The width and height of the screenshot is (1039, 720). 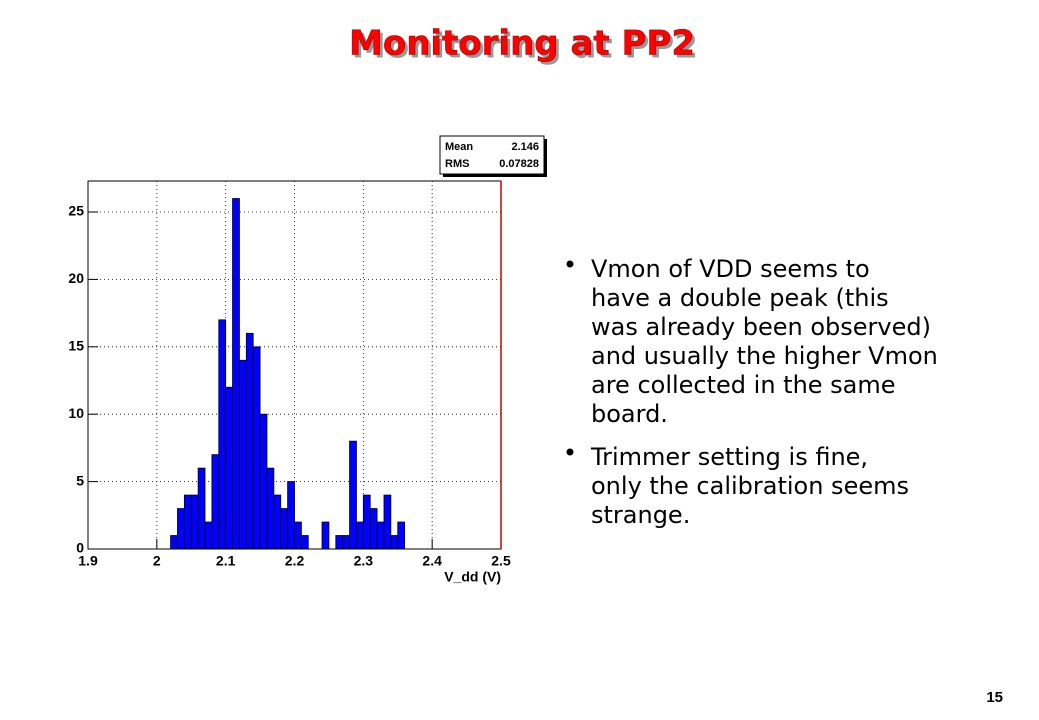 What do you see at coordinates (761, 327) in the screenshot?
I see `bullet-text: was already been observed)` at bounding box center [761, 327].